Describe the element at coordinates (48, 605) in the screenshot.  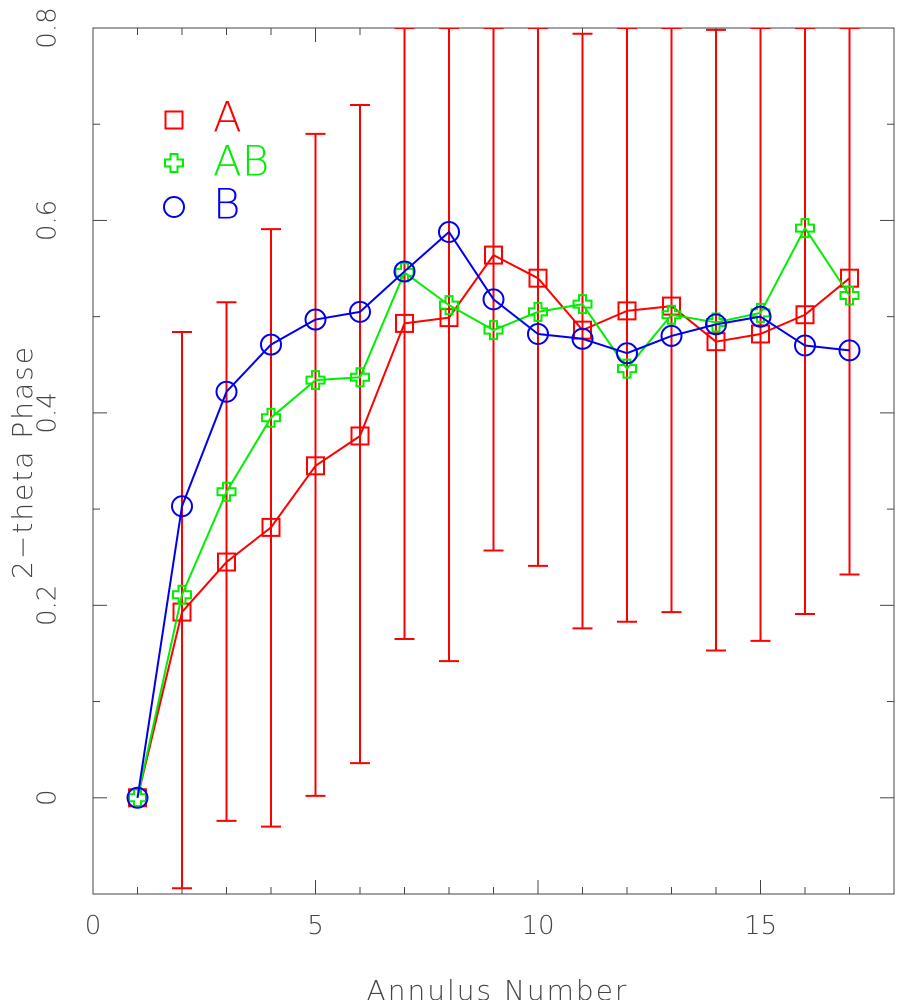
I see `y-tick-label: 0.2` at that location.